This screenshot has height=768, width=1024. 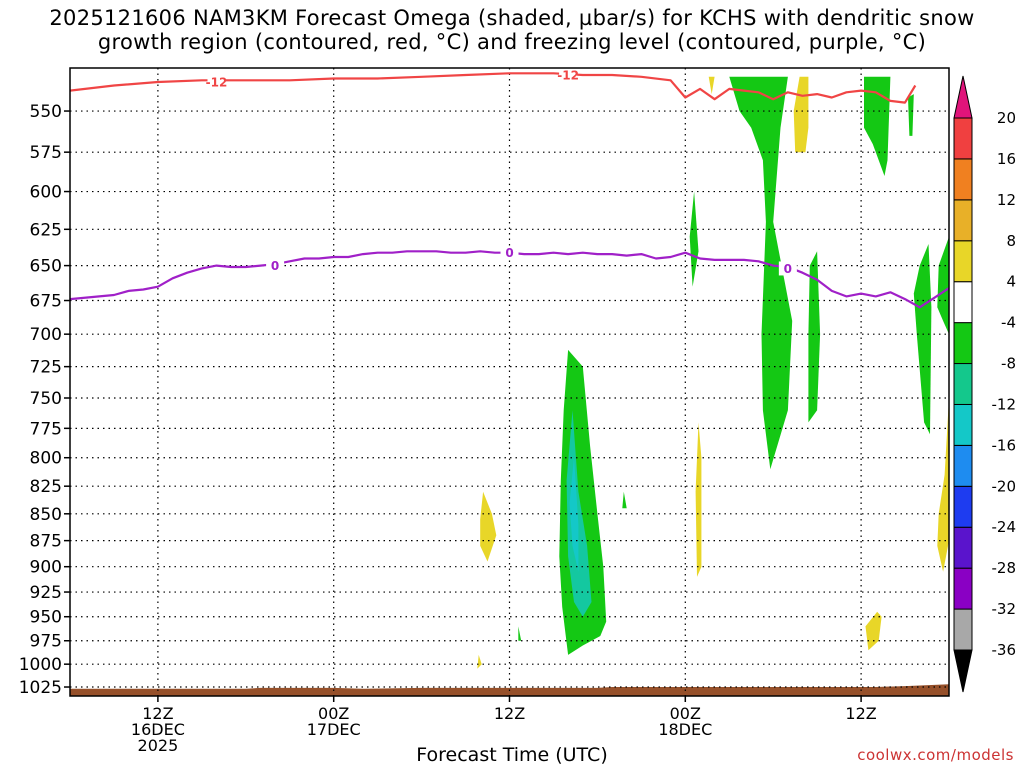 I want to click on y-tick-label: 550, so click(x=46, y=112).